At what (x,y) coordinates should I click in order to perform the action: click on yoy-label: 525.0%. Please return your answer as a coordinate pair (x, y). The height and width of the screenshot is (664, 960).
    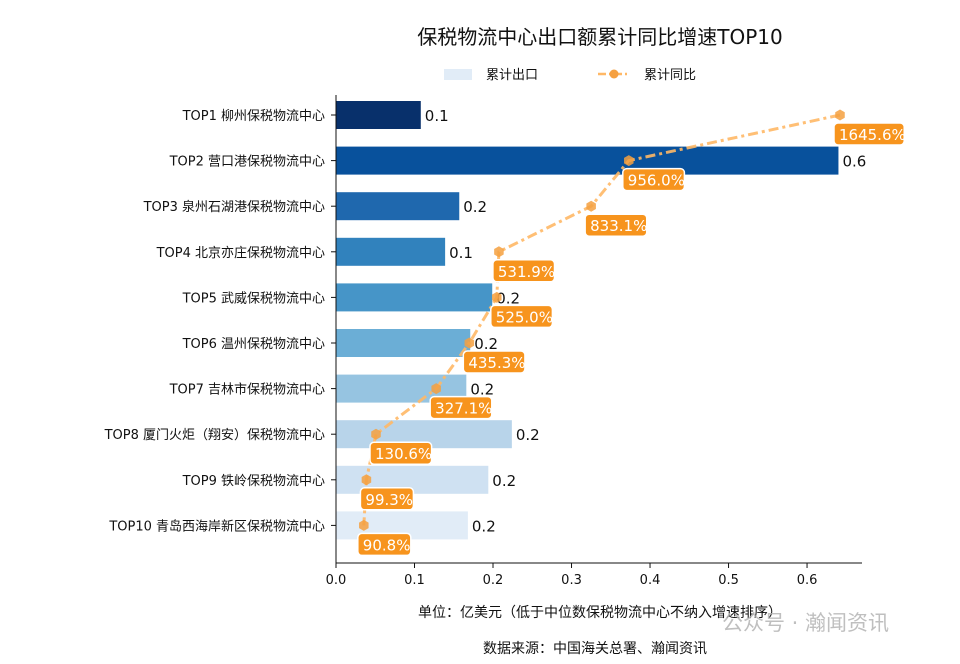
    Looking at the image, I should click on (524, 317).